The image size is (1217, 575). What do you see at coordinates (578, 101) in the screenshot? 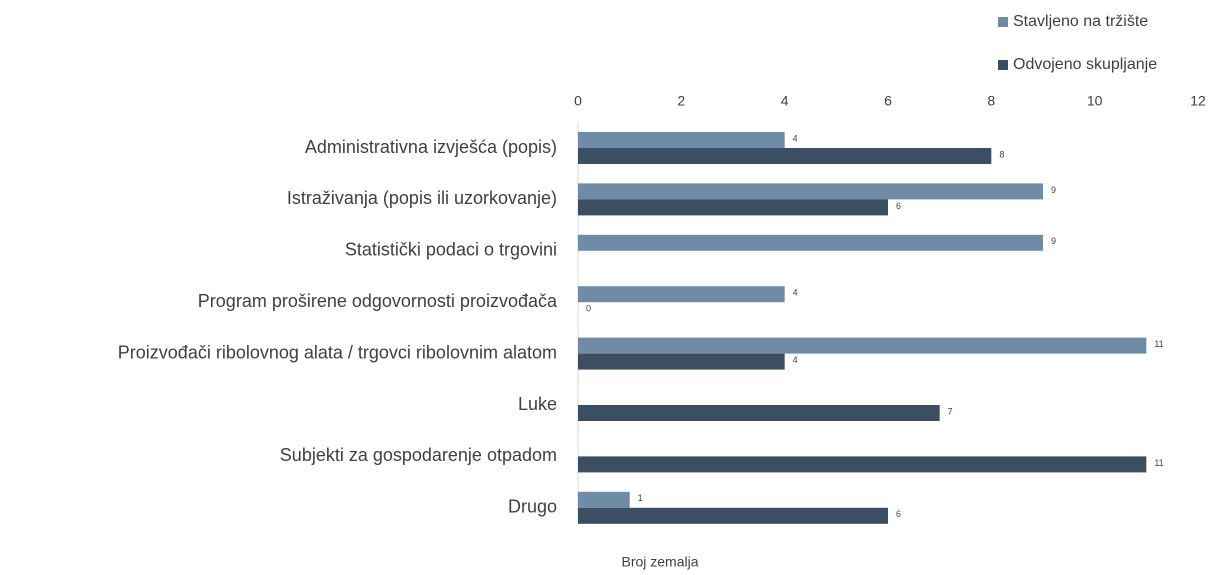
I see `x-tick-label: 0` at bounding box center [578, 101].